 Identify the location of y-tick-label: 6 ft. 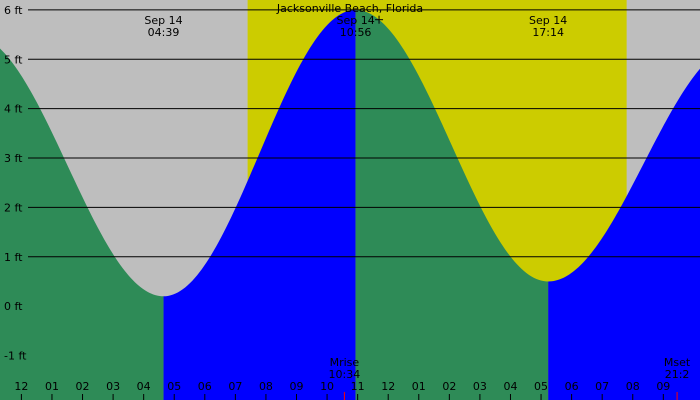
(13, 10).